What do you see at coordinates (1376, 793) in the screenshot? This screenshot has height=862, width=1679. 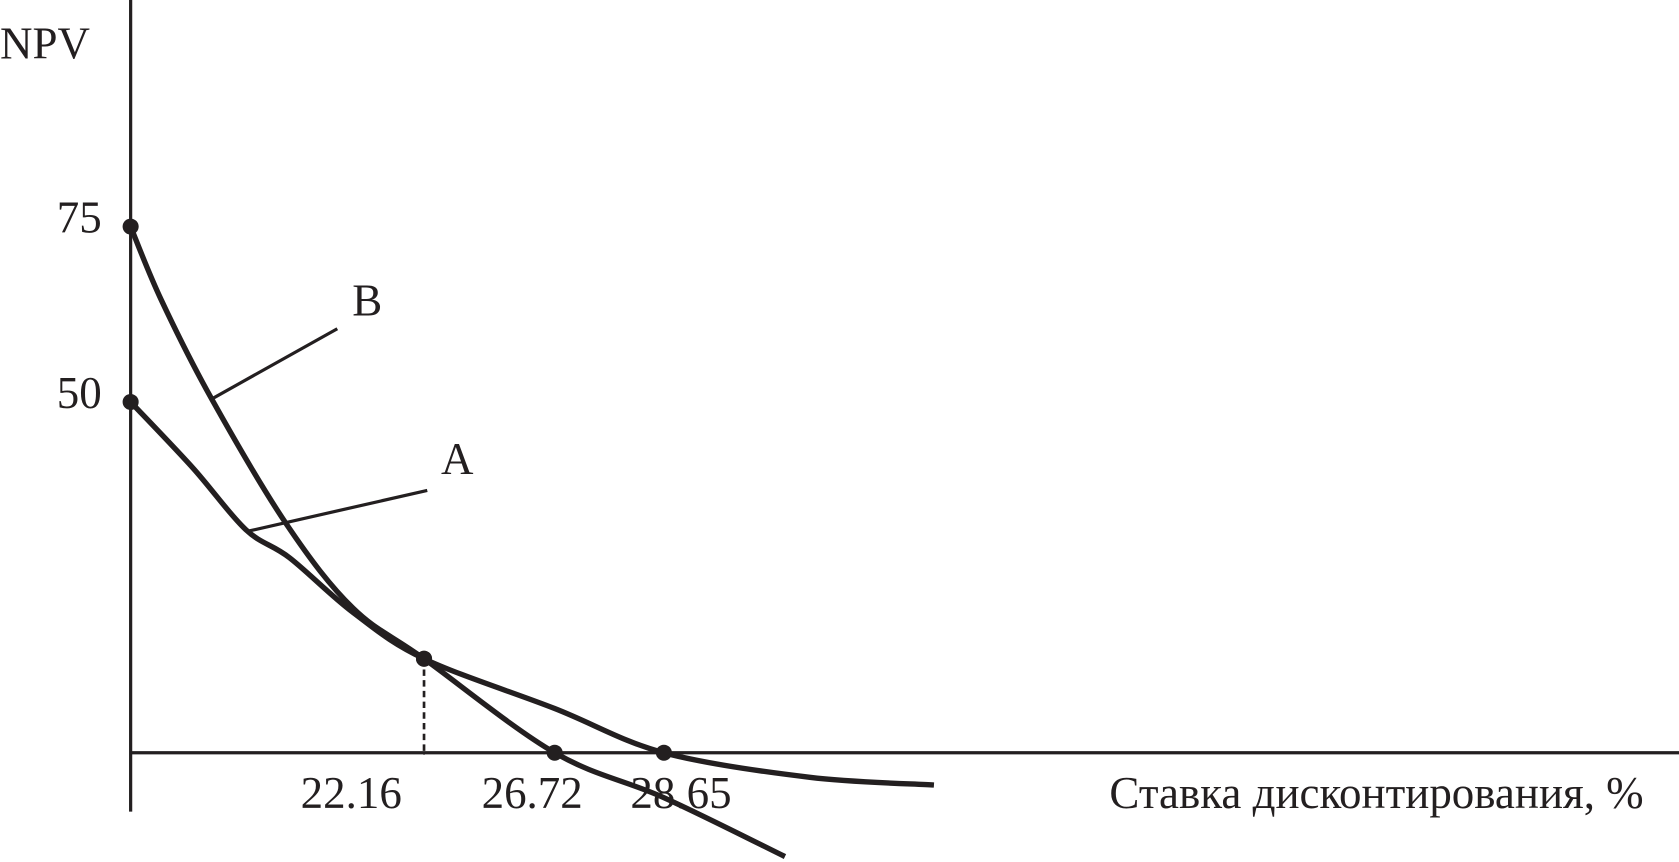 I see `x-axis-label: Ставка дисконтирования, %` at bounding box center [1376, 793].